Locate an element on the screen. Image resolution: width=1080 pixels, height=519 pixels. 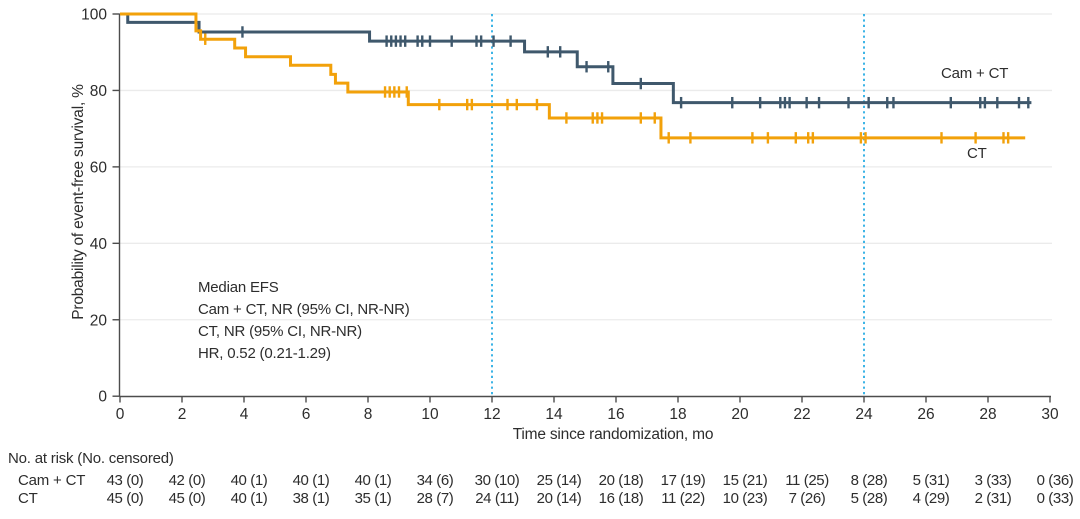
risk-row-label: Cam + CT is located at coordinates (52, 480).